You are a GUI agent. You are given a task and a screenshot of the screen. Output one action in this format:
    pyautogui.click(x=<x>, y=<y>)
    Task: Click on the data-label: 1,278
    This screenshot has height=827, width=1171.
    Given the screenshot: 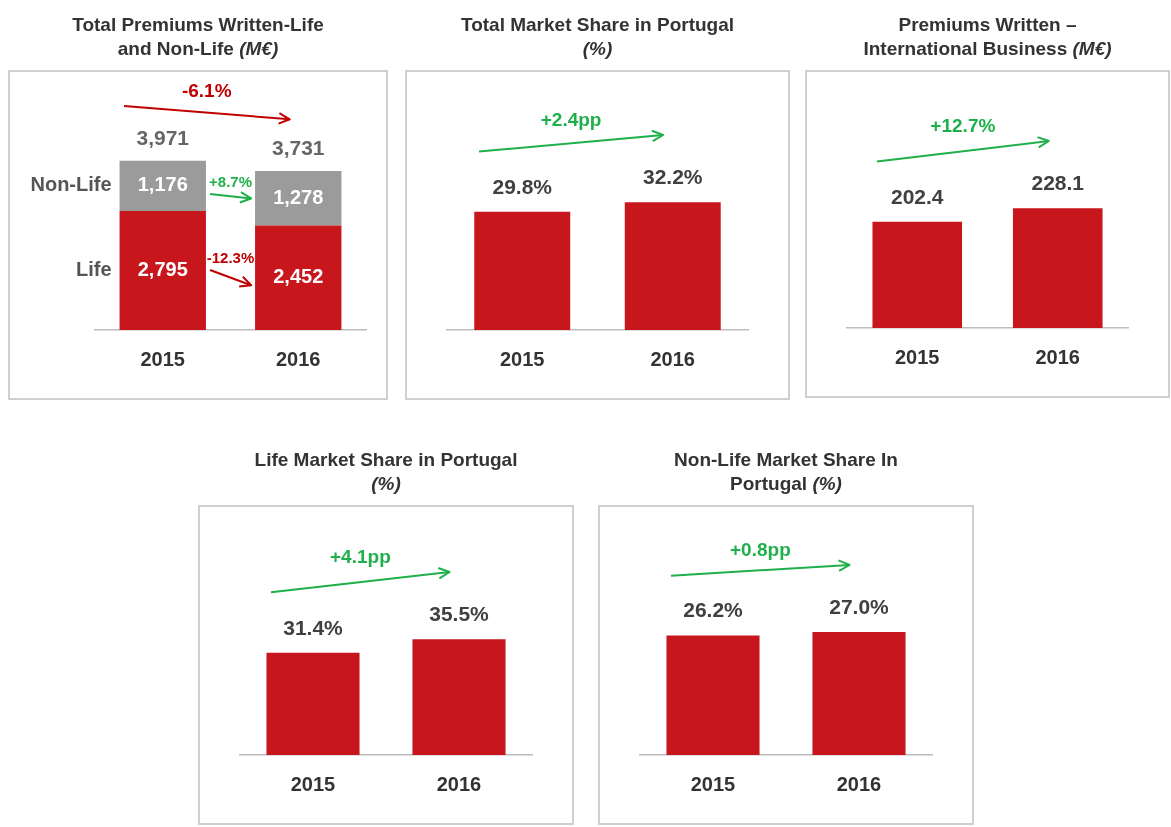 What is the action you would take?
    pyautogui.click(x=298, y=196)
    